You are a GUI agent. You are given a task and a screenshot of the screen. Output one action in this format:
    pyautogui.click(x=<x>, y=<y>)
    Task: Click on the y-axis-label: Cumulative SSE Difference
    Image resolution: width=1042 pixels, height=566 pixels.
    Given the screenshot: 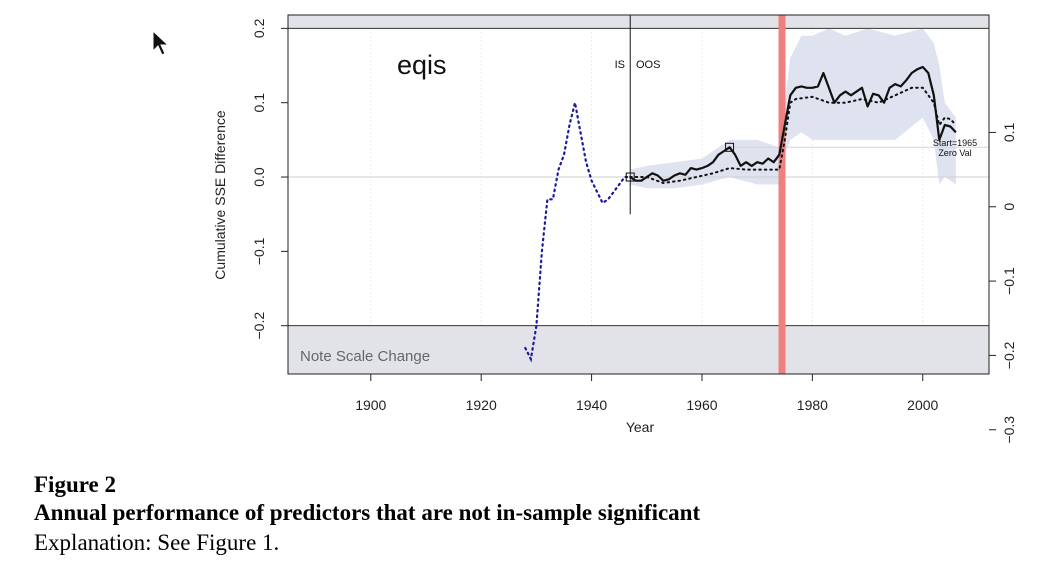 What is the action you would take?
    pyautogui.click(x=220, y=195)
    